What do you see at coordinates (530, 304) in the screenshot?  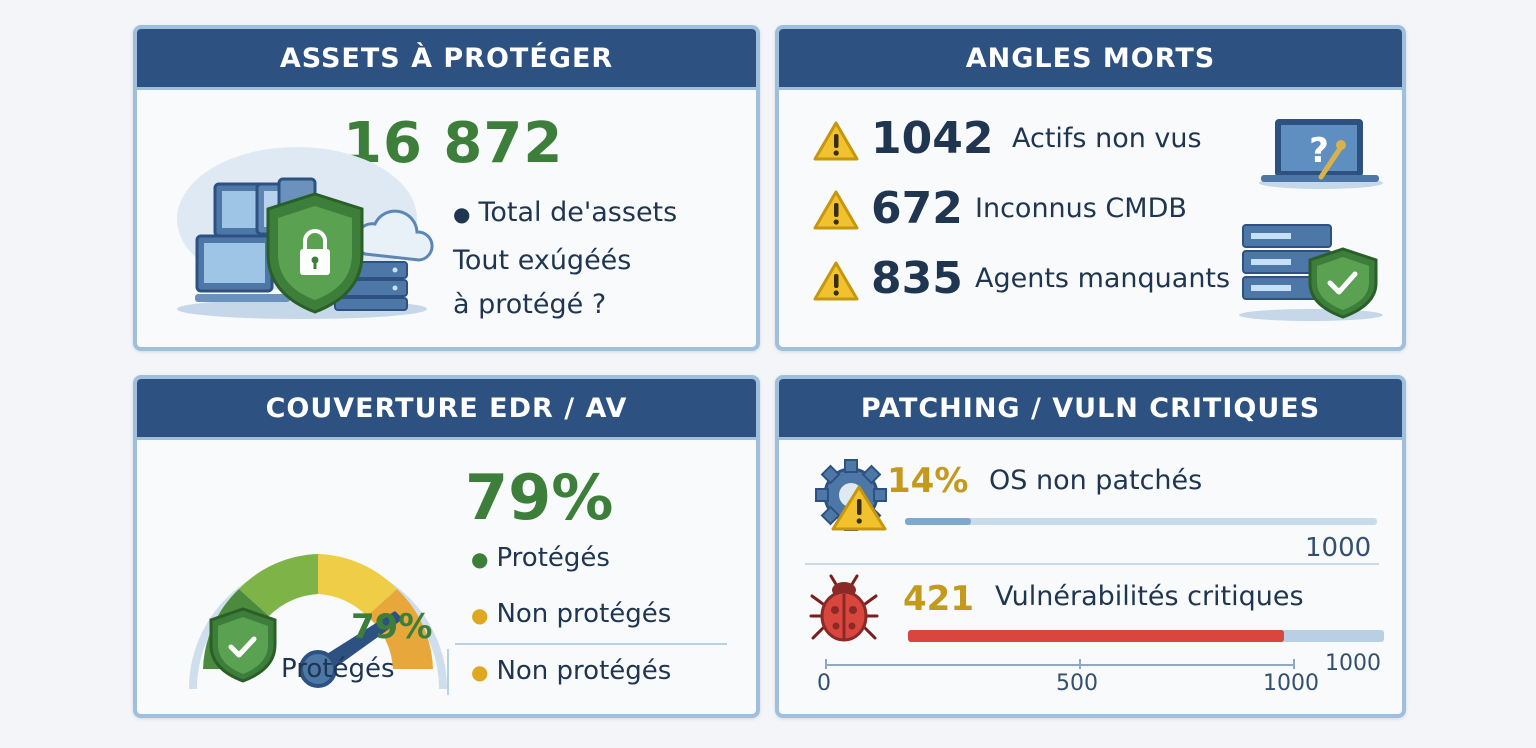 I see `assets-question-line2: à protégé ?` at bounding box center [530, 304].